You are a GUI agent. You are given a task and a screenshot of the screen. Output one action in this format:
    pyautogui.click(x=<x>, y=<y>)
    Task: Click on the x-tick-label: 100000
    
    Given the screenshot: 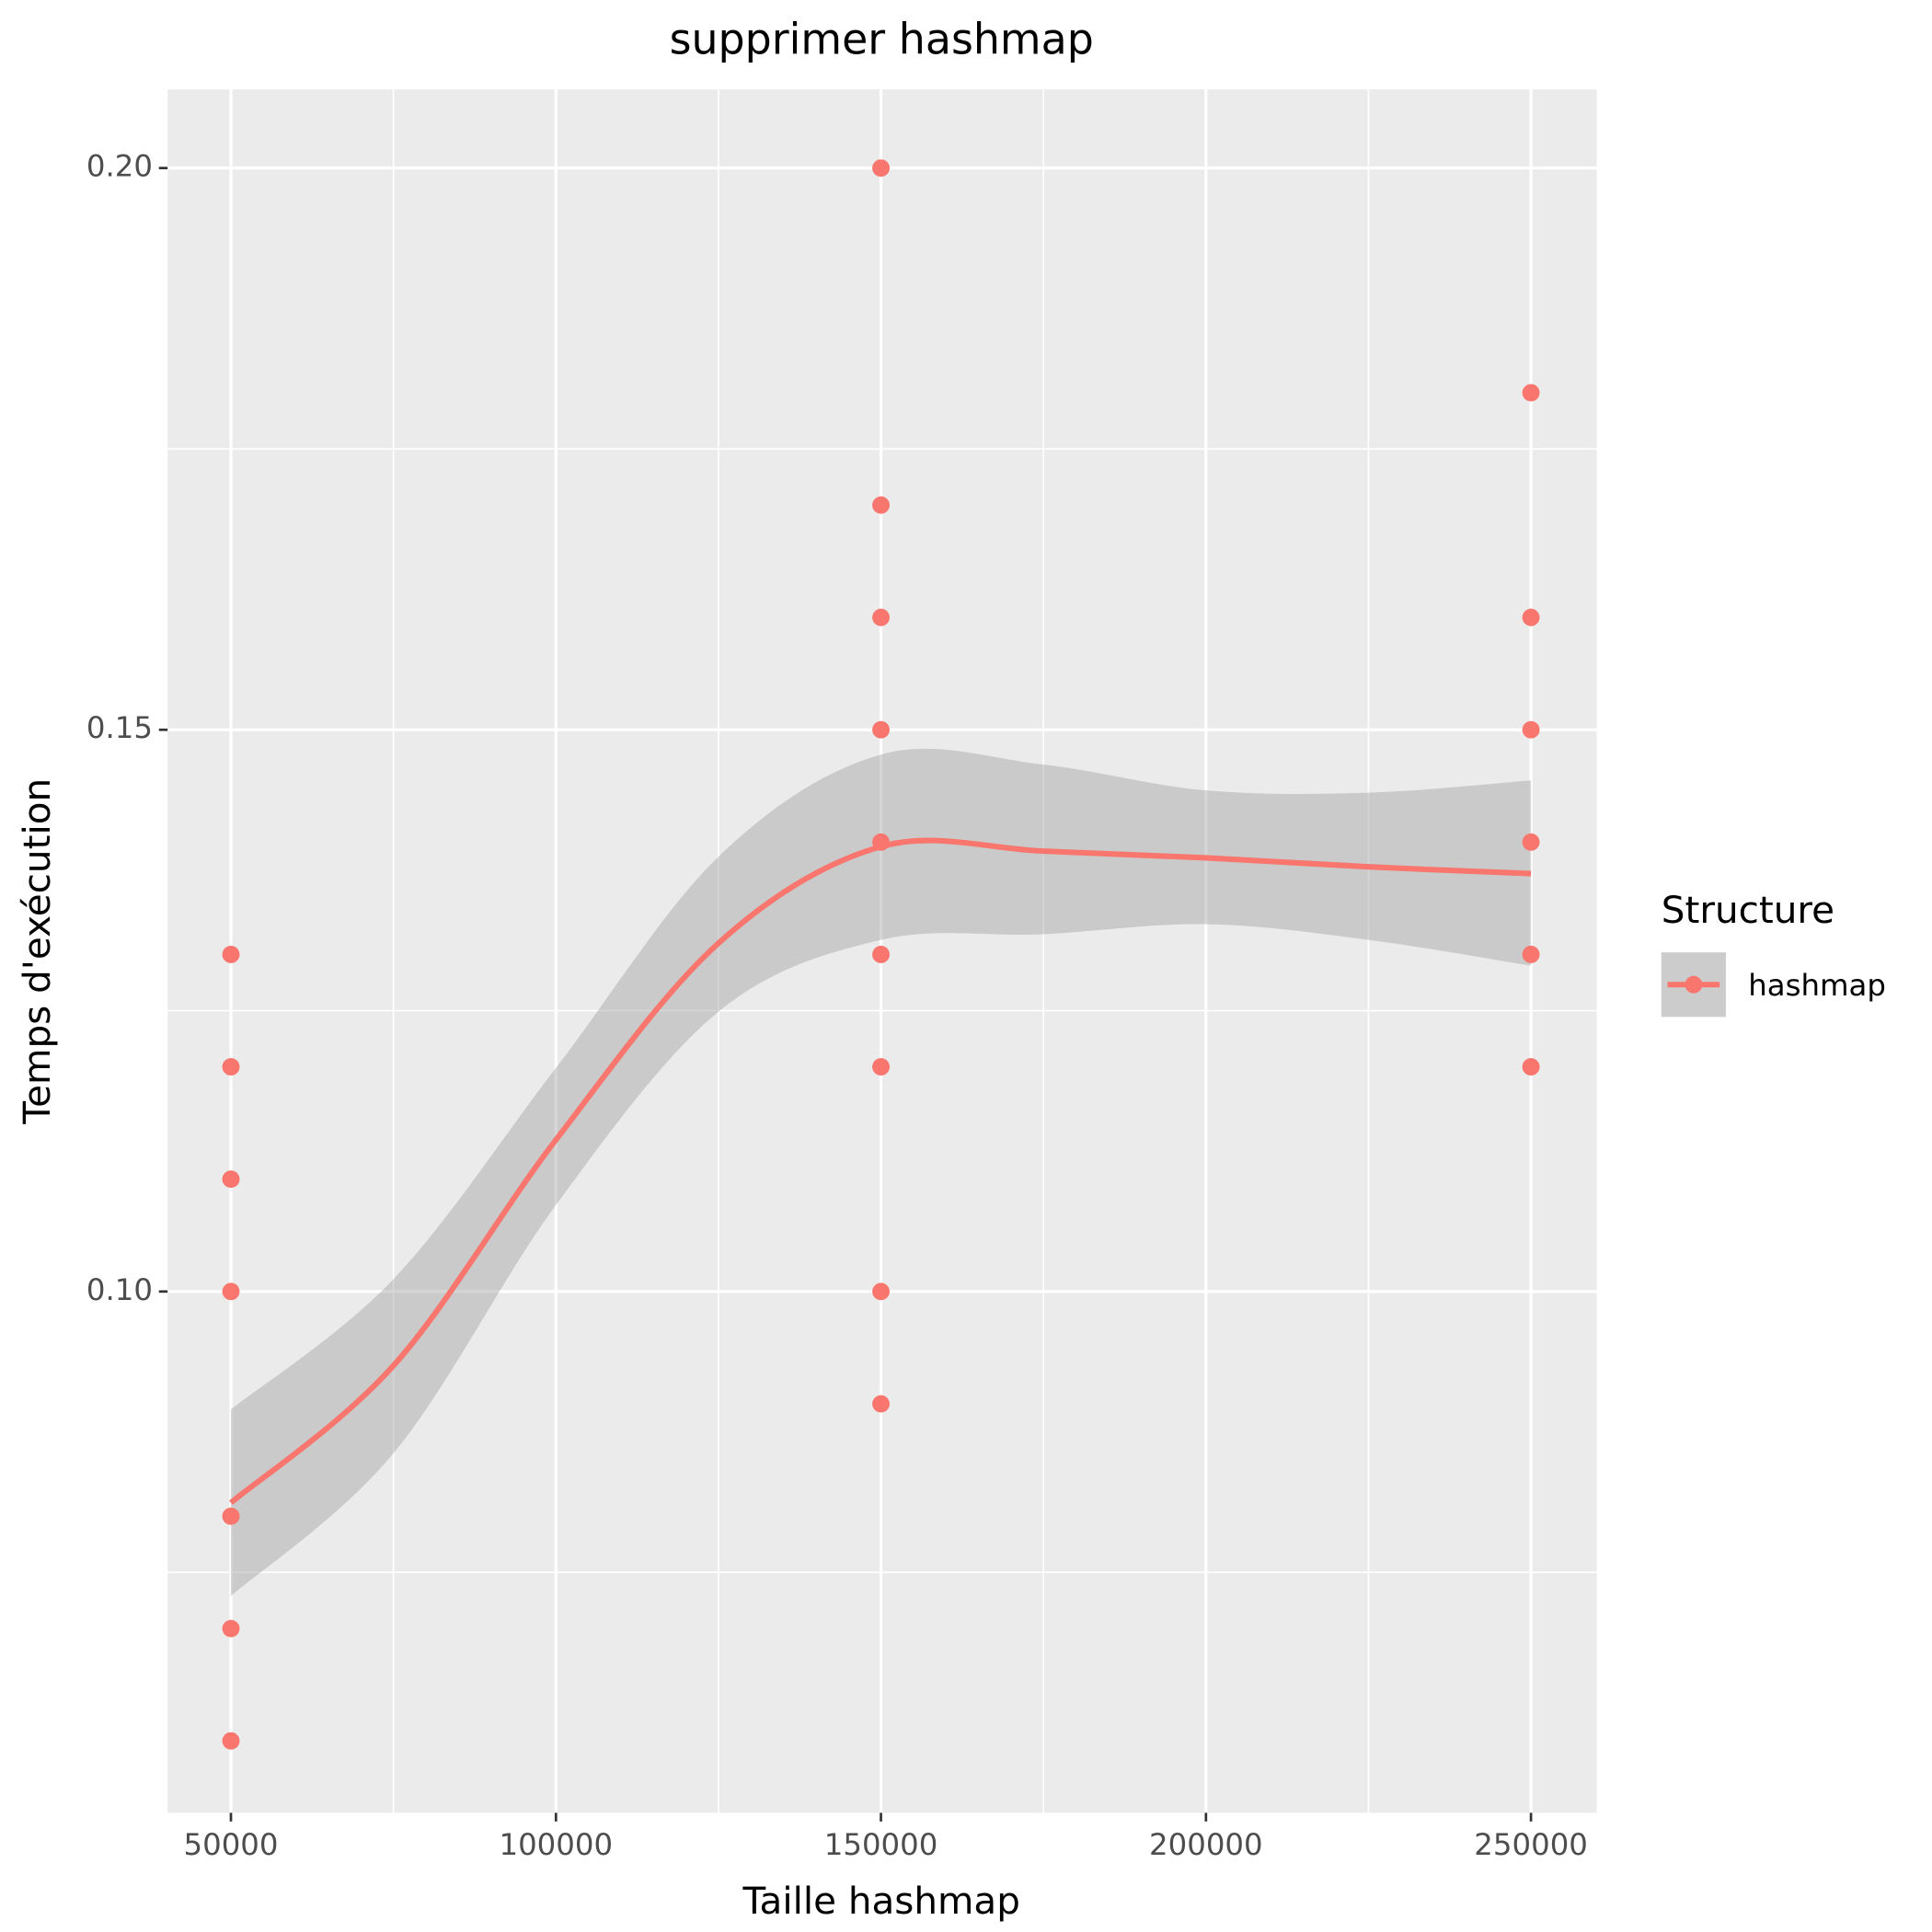 What is the action you would take?
    pyautogui.click(x=556, y=1844)
    